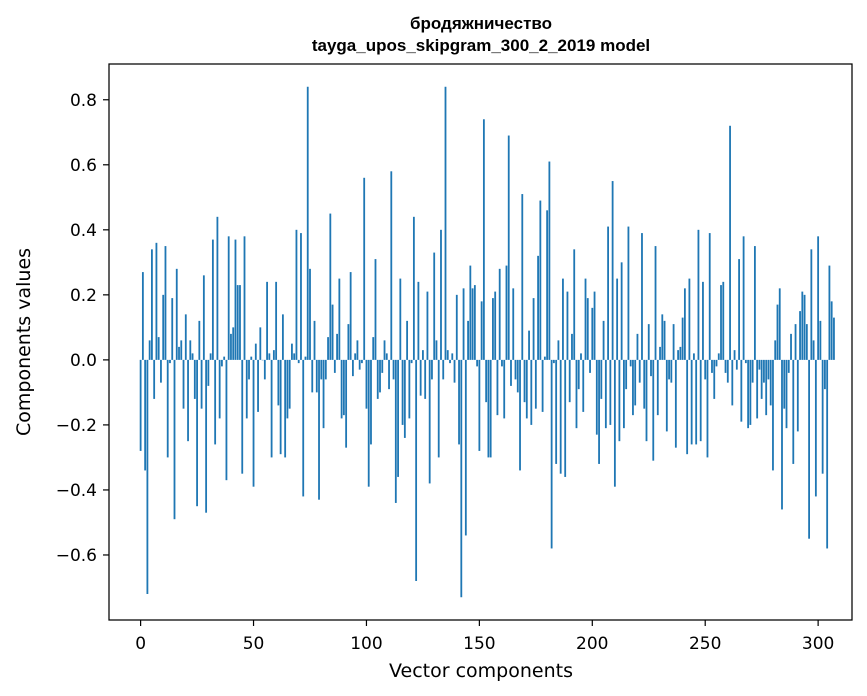 The height and width of the screenshot is (696, 867). What do you see at coordinates (83, 361) in the screenshot?
I see `y-tick-label: 0.0` at bounding box center [83, 361].